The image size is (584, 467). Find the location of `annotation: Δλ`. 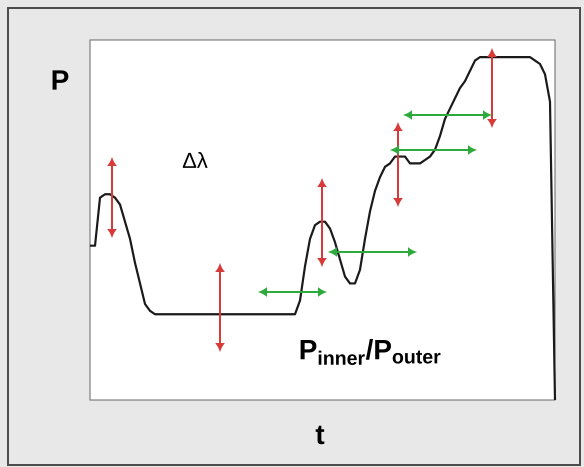

annotation: Δλ is located at coordinates (195, 160).